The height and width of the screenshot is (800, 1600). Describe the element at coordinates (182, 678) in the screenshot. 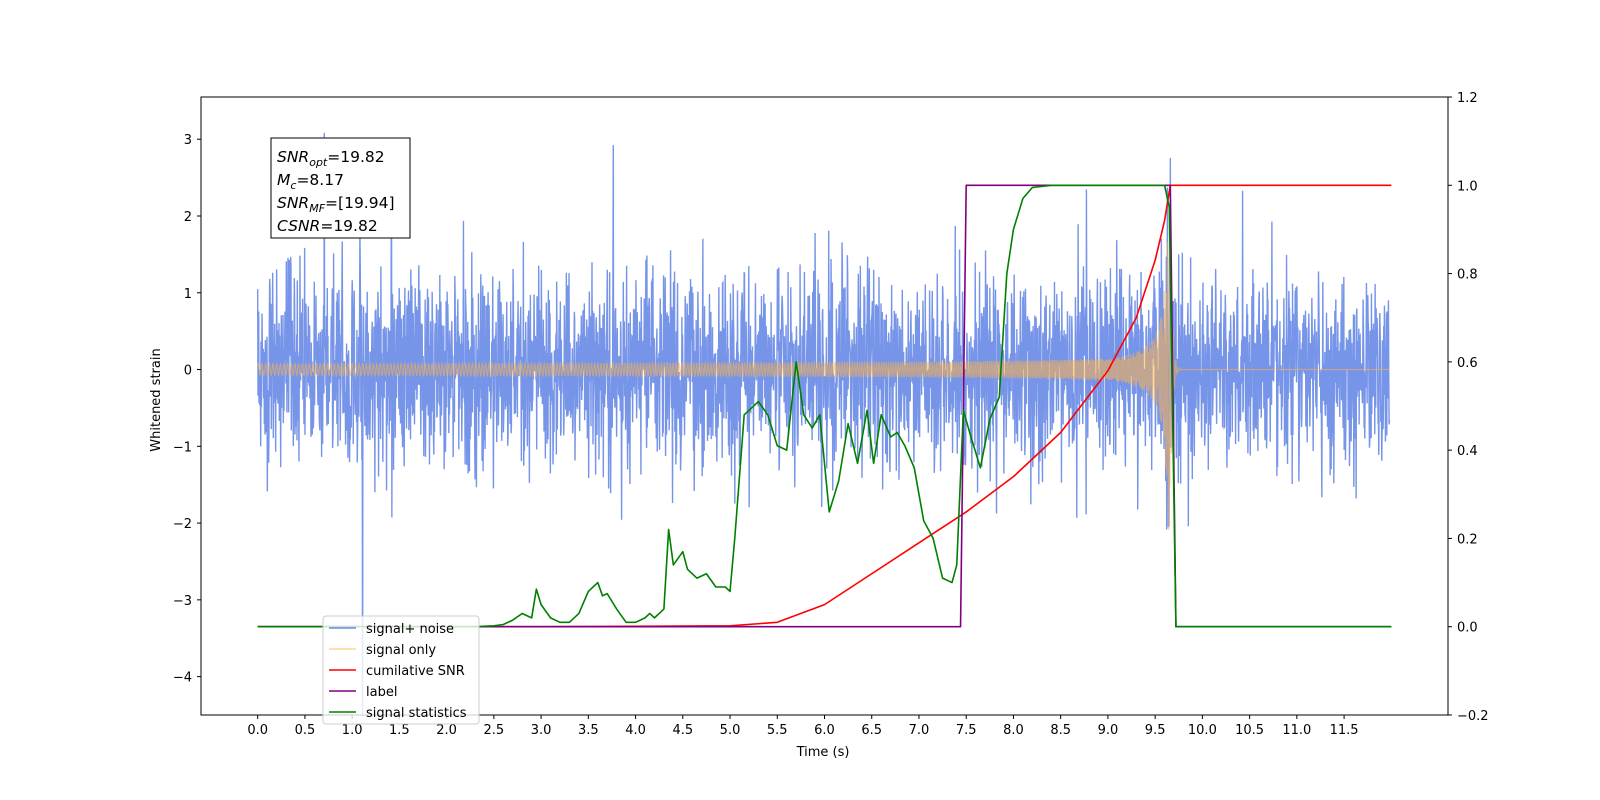

I see `y-left-tick-label: −4` at that location.